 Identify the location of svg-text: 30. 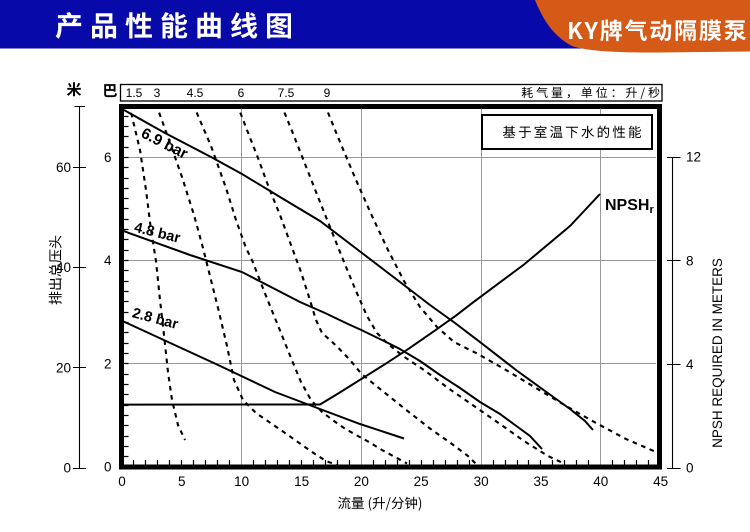
(481, 481).